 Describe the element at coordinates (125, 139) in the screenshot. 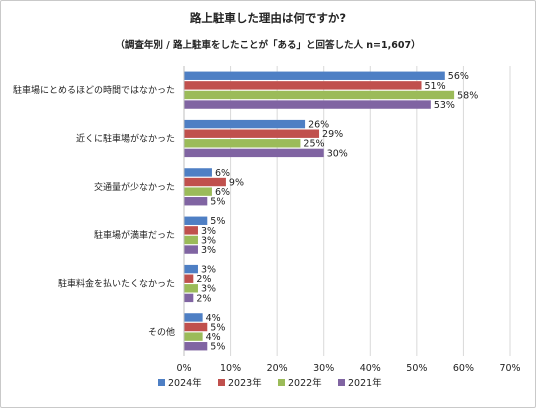

I see `category-label: 近くに駐車場がなかった` at that location.